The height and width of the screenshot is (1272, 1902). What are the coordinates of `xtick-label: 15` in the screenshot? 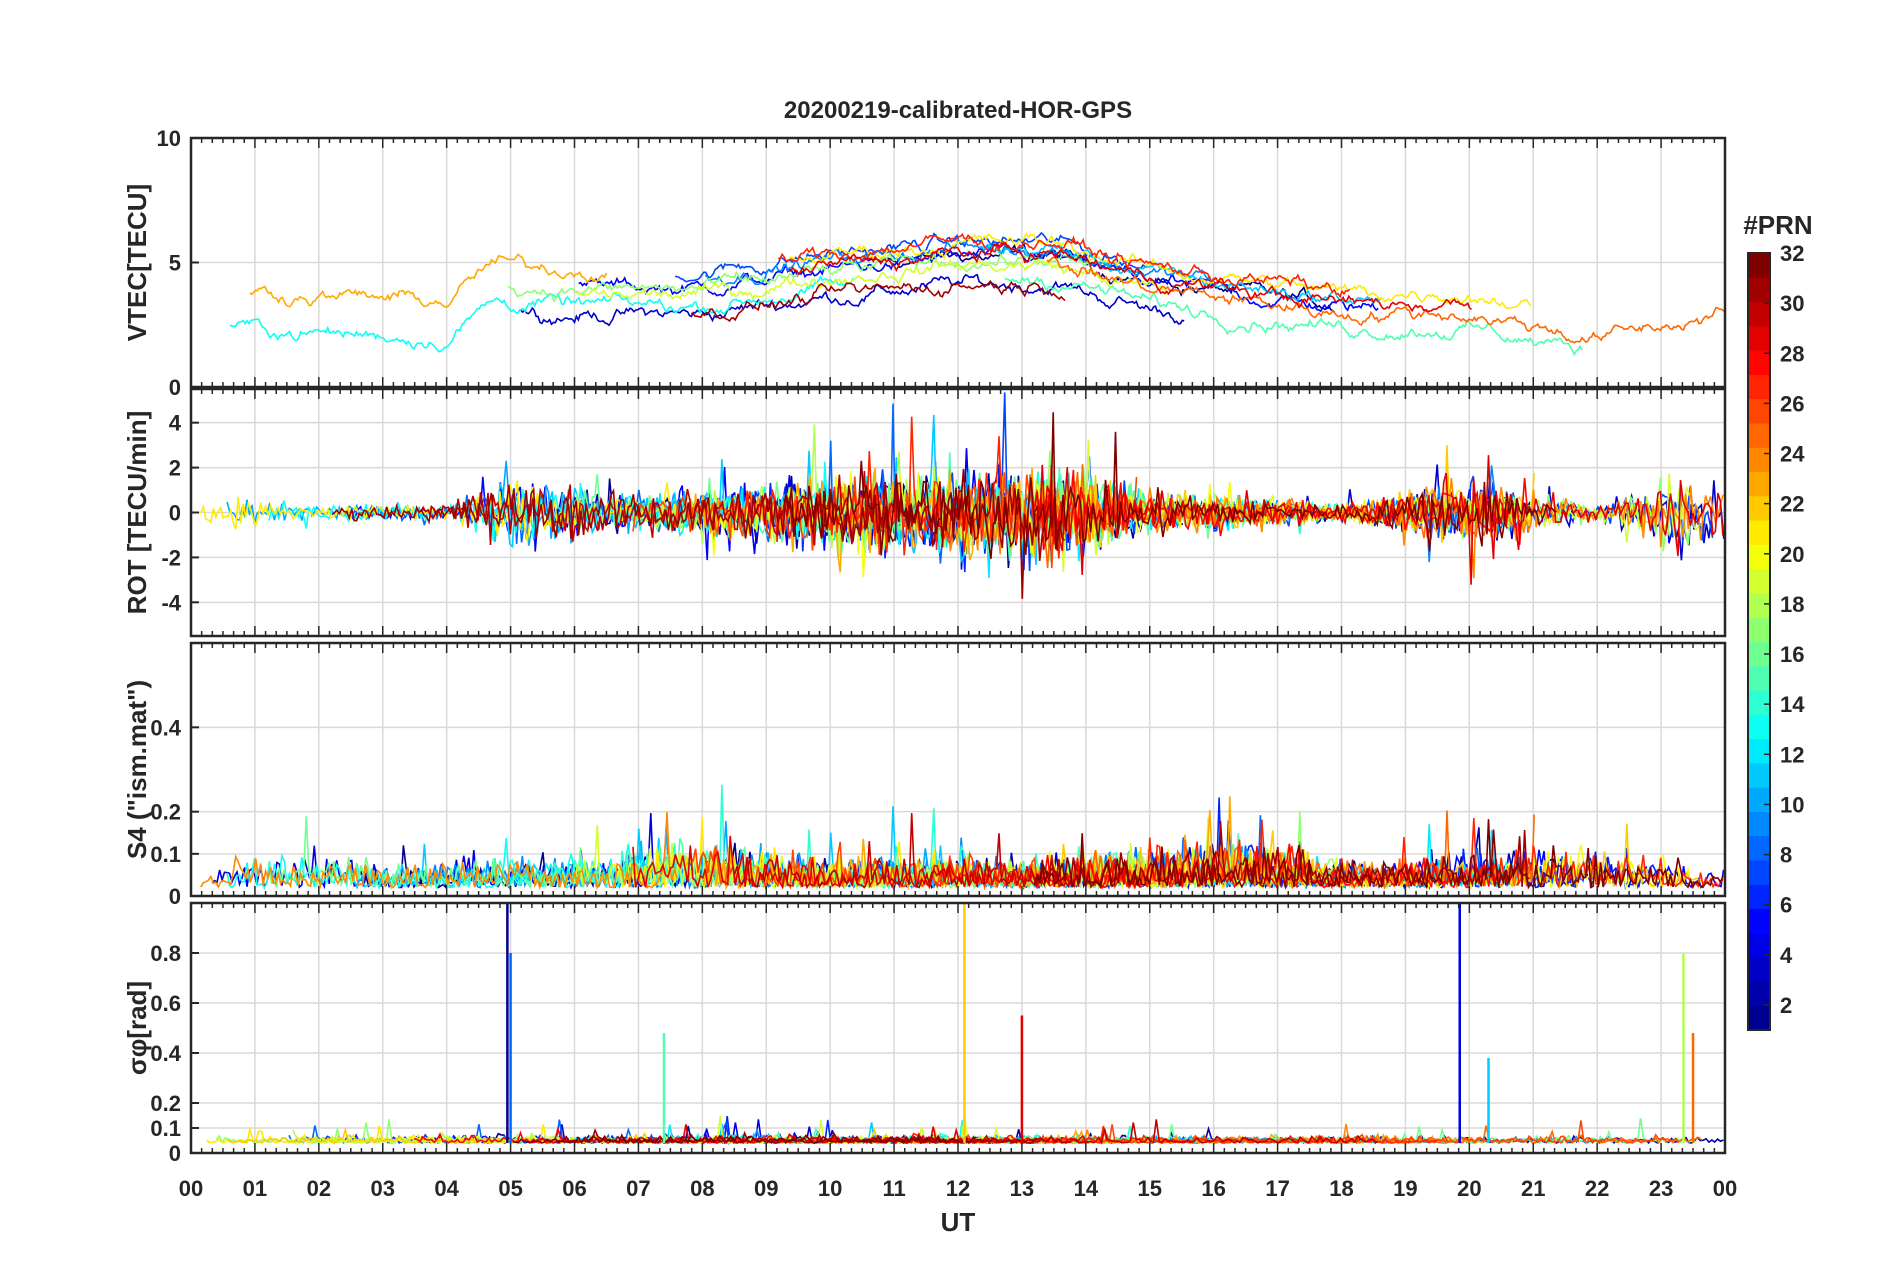 It's located at (1150, 1188).